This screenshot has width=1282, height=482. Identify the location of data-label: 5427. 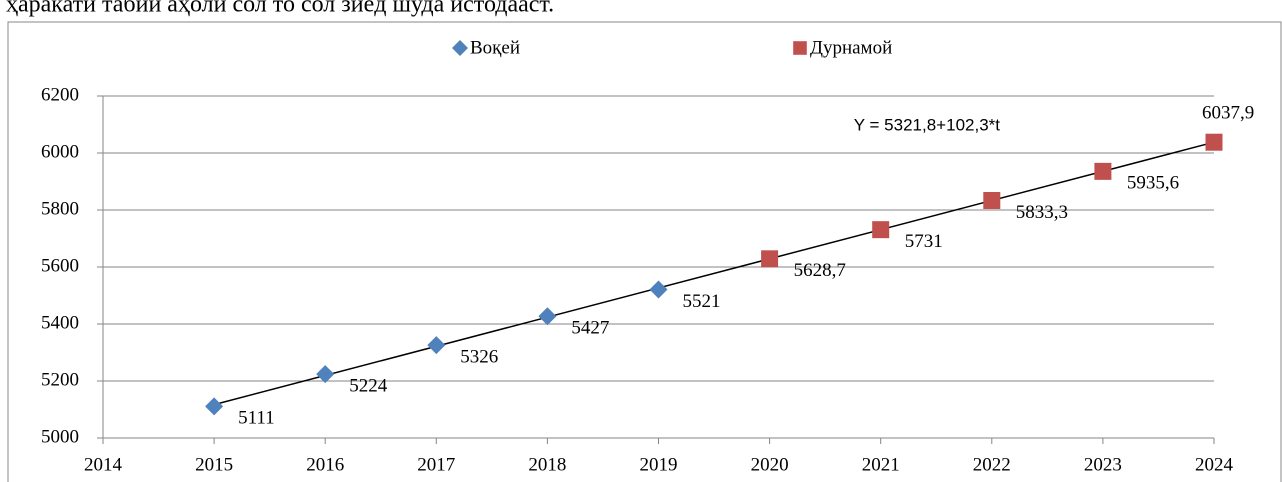
(590, 328).